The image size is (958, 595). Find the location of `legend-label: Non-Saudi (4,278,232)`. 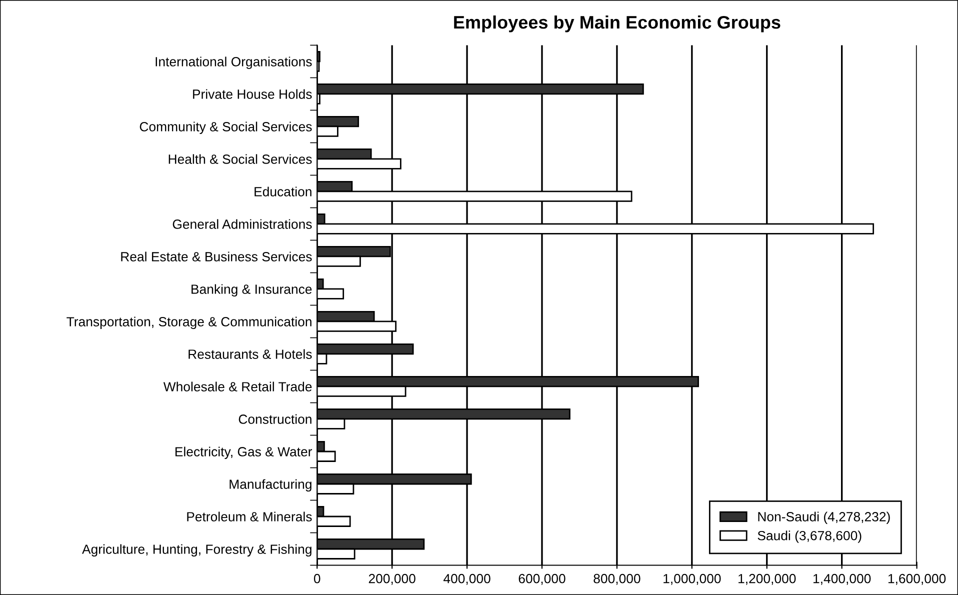

legend-label: Non-Saudi (4,278,232) is located at coordinates (824, 518).